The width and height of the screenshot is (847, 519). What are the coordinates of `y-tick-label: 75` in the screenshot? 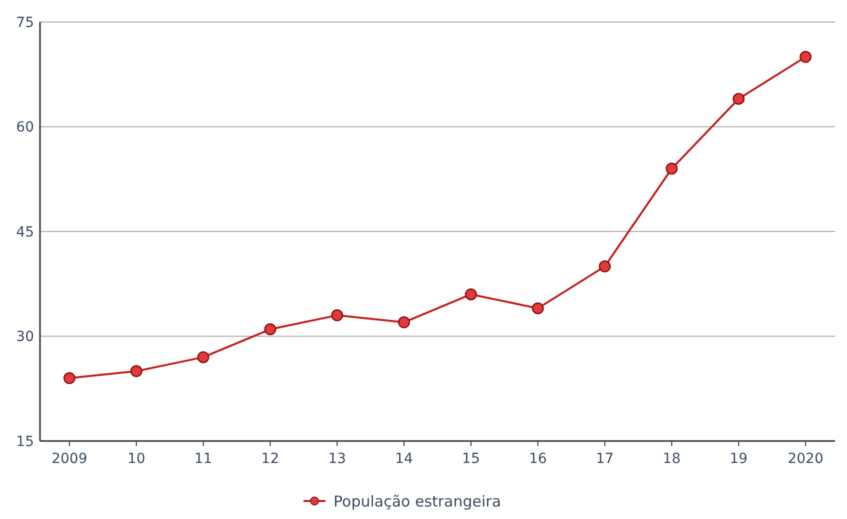 It's located at (25, 22).